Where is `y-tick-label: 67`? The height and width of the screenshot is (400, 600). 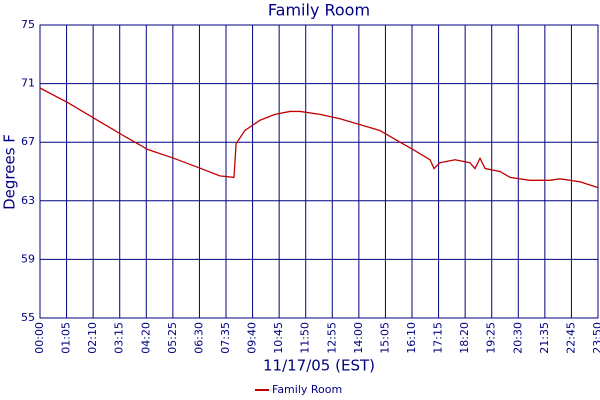
y-tick-label: 67 is located at coordinates (28, 141).